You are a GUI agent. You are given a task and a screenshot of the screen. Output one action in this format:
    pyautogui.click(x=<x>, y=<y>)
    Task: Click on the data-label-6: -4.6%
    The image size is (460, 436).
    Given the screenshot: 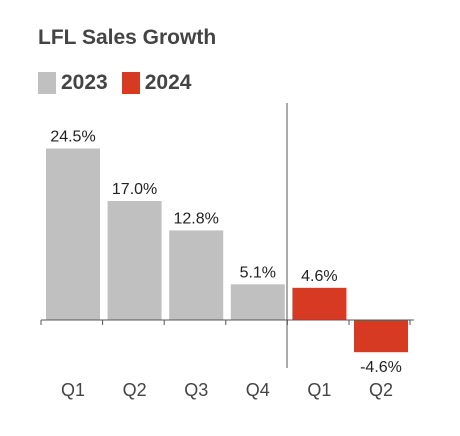 What is the action you would take?
    pyautogui.click(x=381, y=367)
    